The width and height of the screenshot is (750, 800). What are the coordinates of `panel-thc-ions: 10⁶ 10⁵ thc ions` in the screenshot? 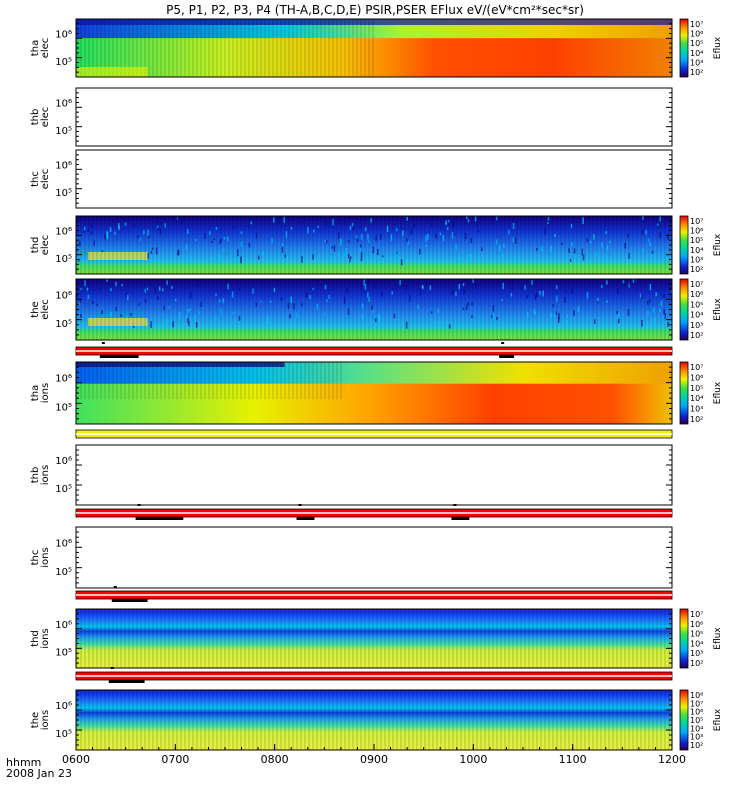 It's located at (351, 557).